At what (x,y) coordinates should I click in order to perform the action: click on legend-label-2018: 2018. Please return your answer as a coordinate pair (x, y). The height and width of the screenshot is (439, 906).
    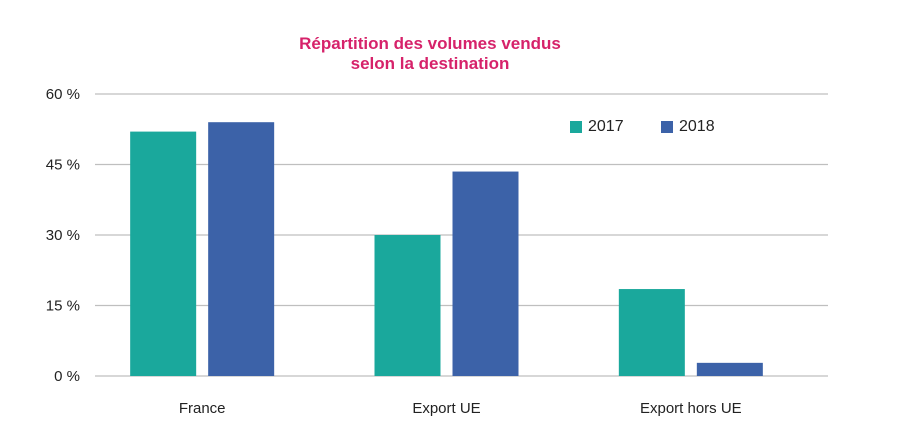
    Looking at the image, I should click on (697, 126).